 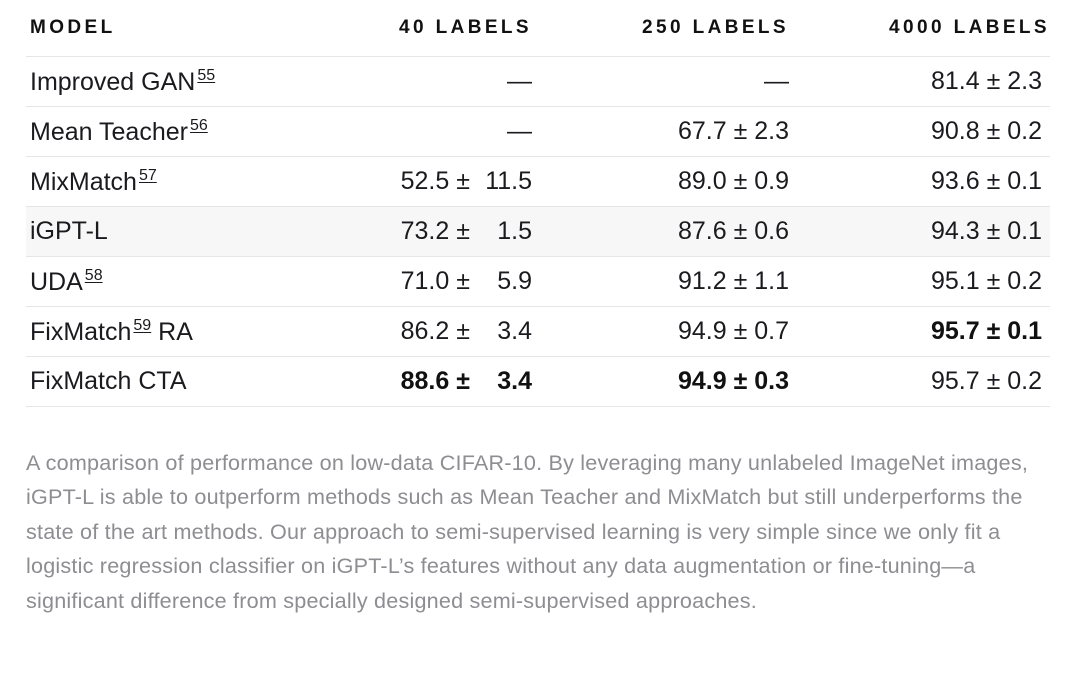 What do you see at coordinates (69, 231) in the screenshot?
I see `model-name: iGPT-L` at bounding box center [69, 231].